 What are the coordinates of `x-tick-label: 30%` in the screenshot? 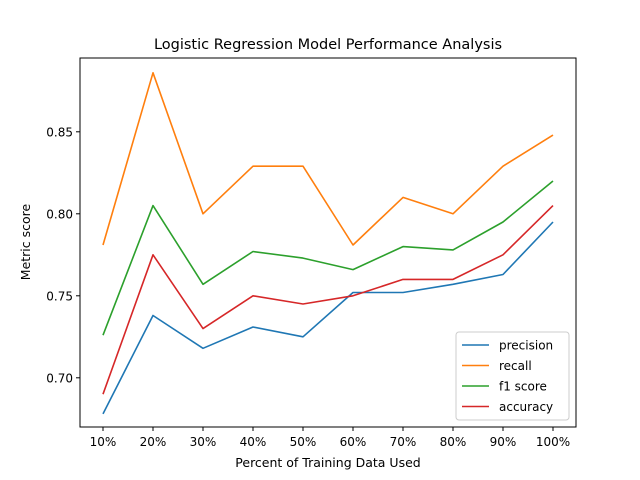 It's located at (203, 442).